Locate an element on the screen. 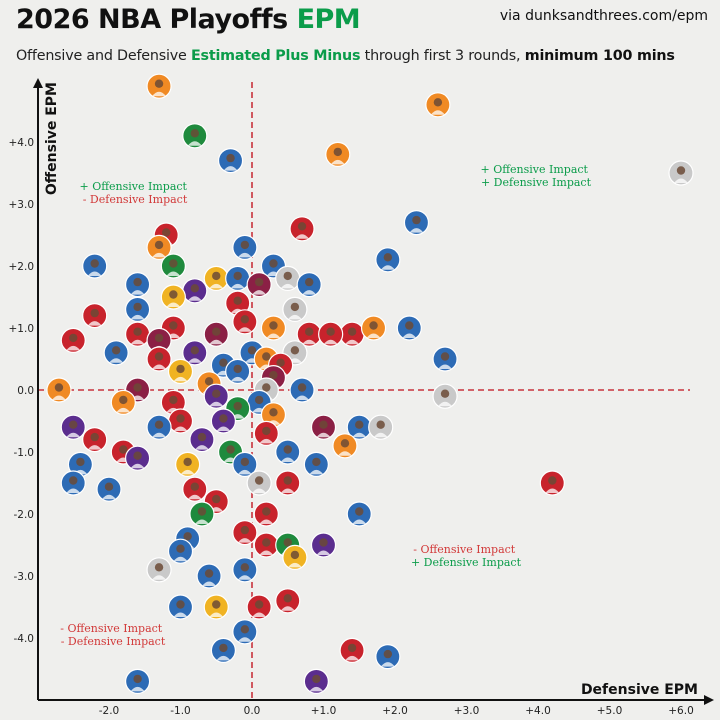  quadrant-top-left-line2: - Defensive Impact is located at coordinates (135, 199).